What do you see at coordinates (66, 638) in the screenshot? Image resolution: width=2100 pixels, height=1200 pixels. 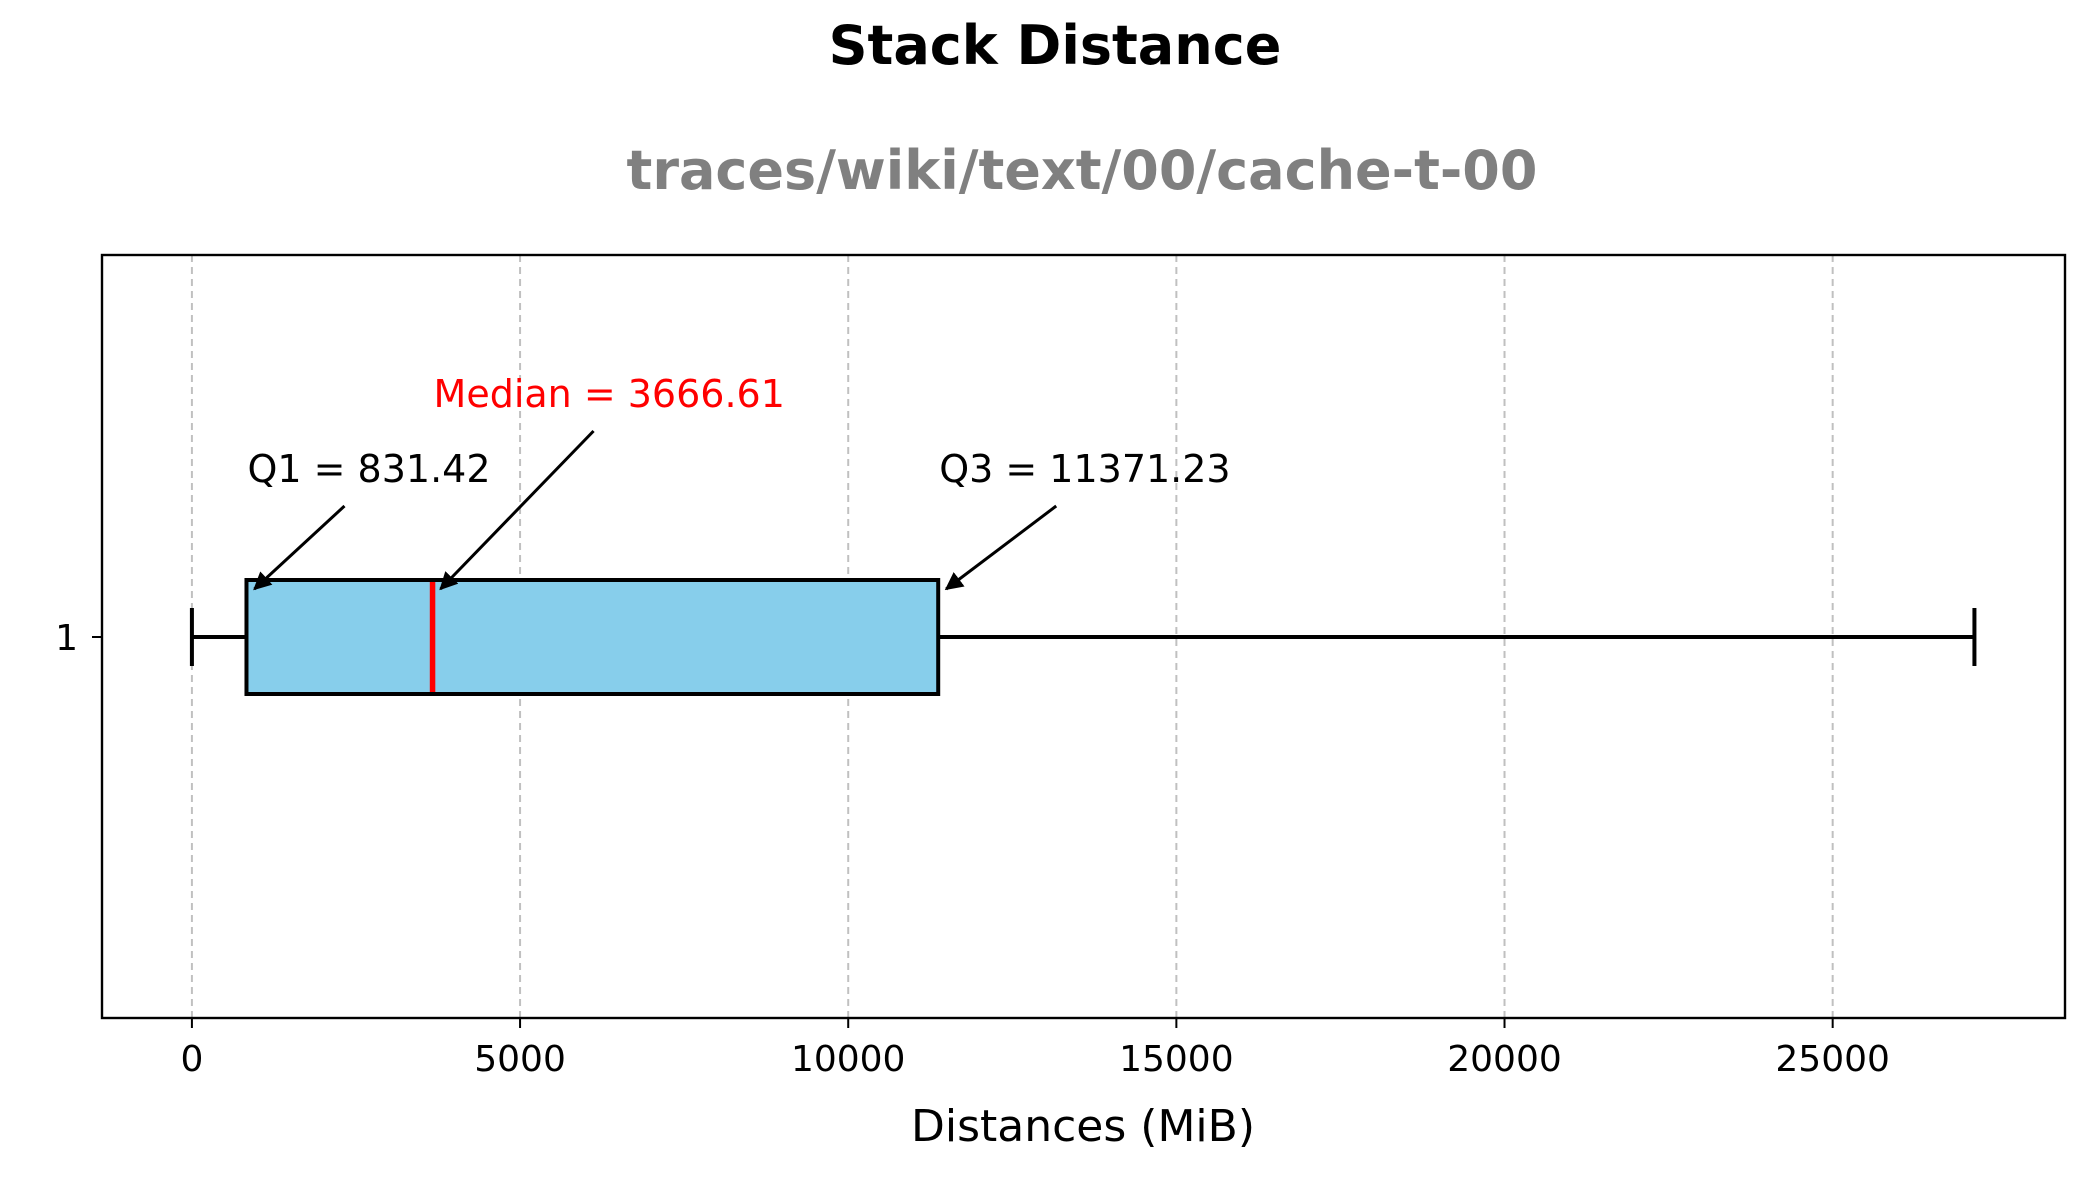 I see `y-tick-label: 1` at bounding box center [66, 638].